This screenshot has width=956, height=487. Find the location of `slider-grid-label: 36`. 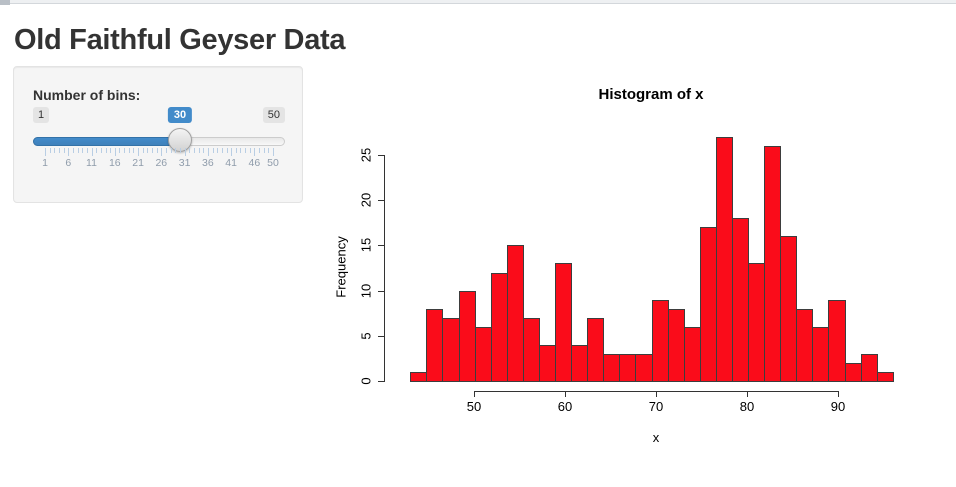

slider-grid-label: 36 is located at coordinates (208, 163).